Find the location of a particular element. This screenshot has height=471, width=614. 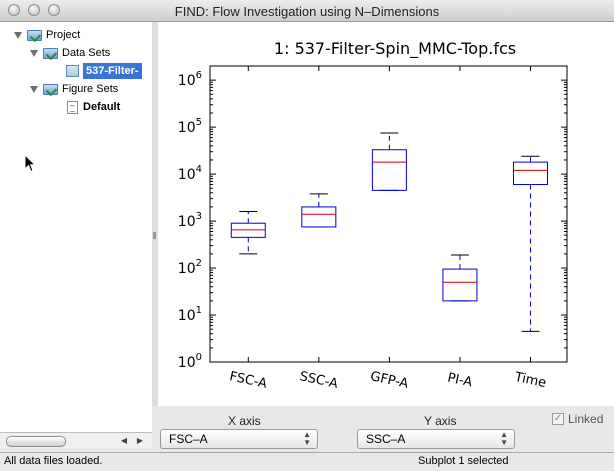

zoom-window-button is located at coordinates (54, 10).